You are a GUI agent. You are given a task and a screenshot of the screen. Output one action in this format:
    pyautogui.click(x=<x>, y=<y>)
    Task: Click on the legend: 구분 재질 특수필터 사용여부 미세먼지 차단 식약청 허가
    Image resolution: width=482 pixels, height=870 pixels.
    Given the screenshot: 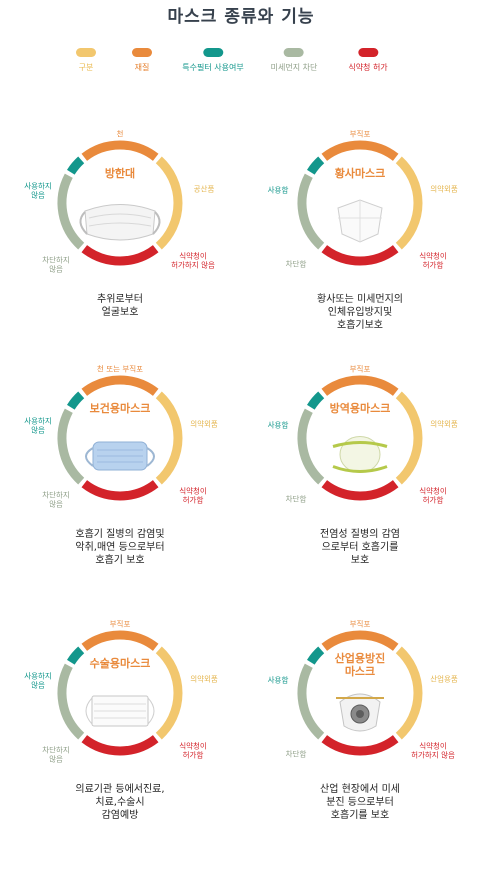 What is the action you would take?
    pyautogui.click(x=241, y=63)
    